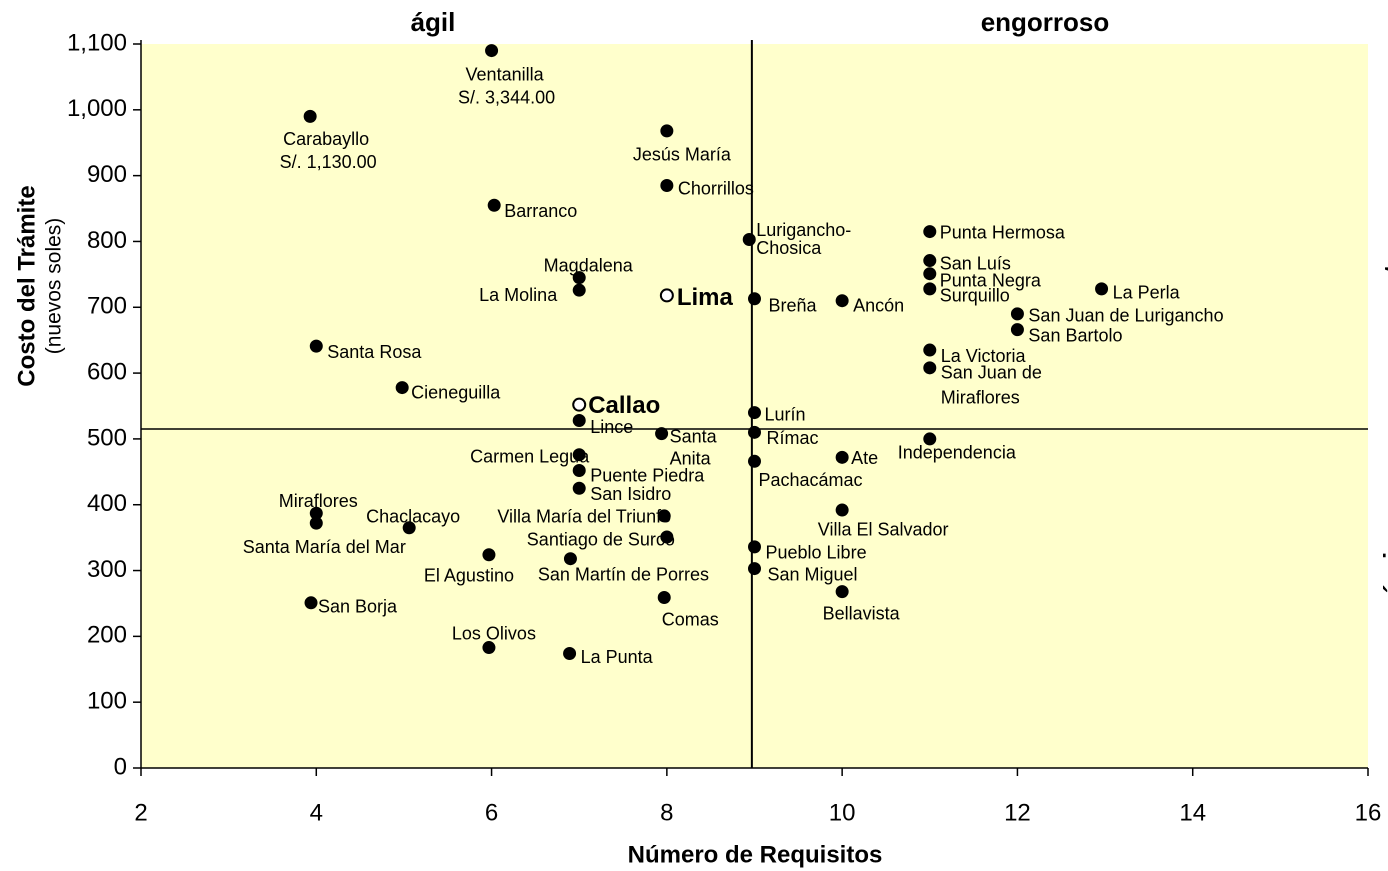 Image resolution: width=1388 pixels, height=871 pixels. What do you see at coordinates (107, 240) in the screenshot?
I see `y-tick-label: 800` at bounding box center [107, 240].